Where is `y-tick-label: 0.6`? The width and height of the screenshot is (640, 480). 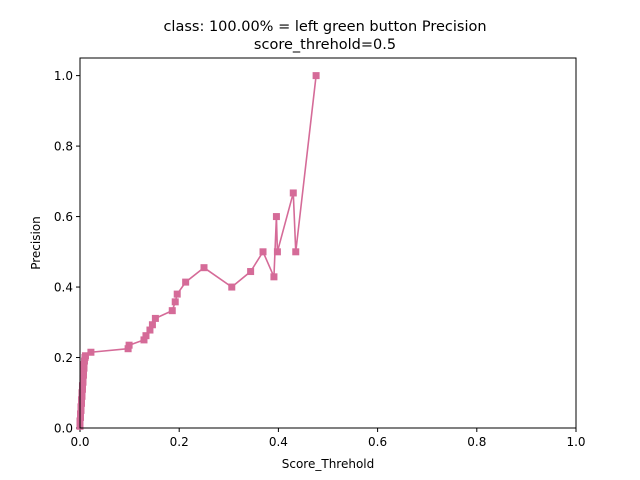 y-tick-label: 0.6 is located at coordinates (63, 217).